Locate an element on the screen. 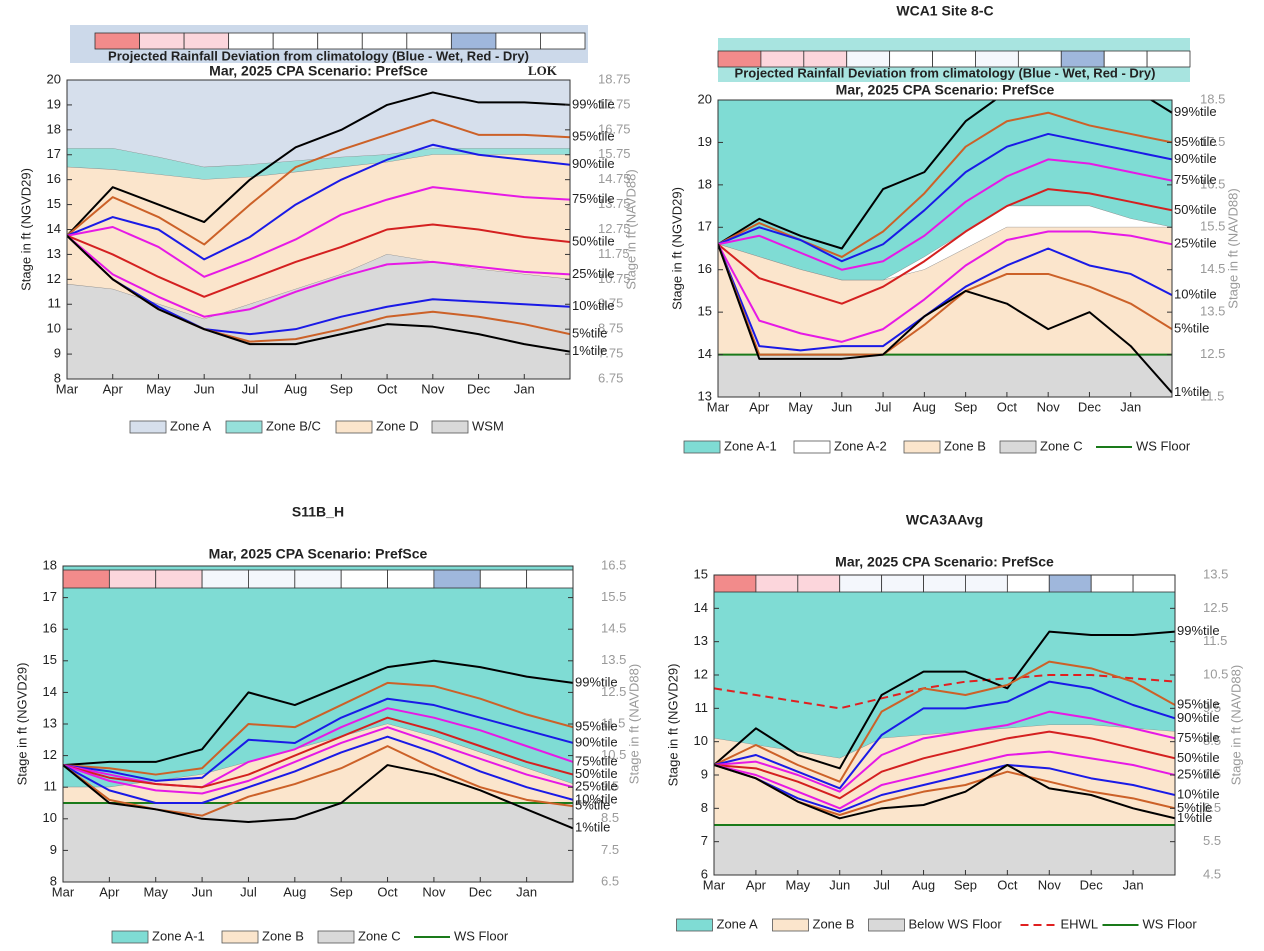  y-tick-label: 8 is located at coordinates (57, 377).